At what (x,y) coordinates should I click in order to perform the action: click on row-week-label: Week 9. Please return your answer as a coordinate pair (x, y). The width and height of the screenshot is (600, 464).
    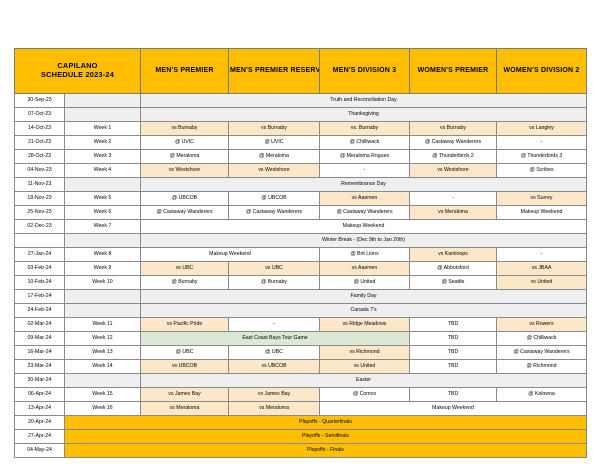
    Looking at the image, I should click on (102, 268).